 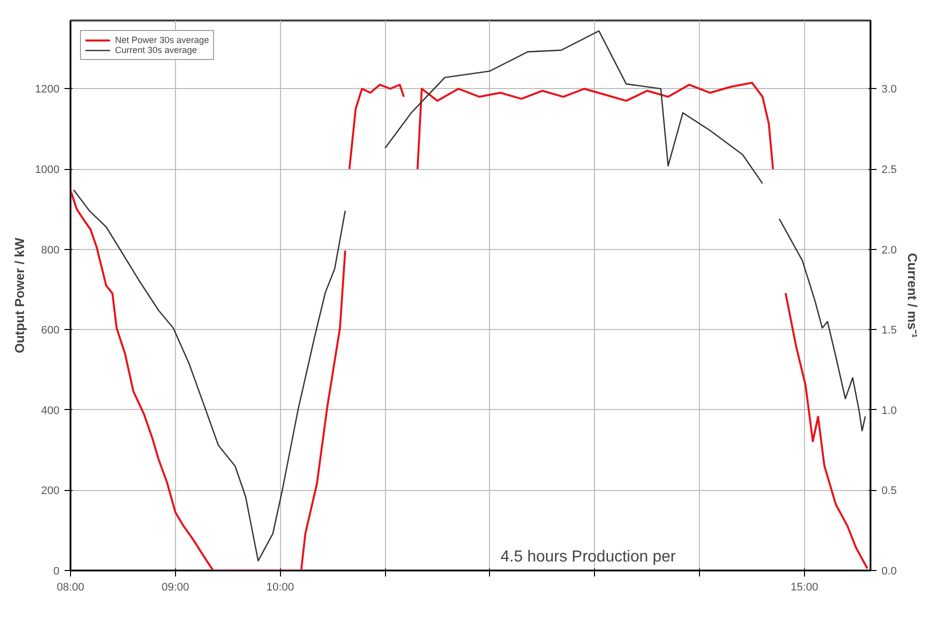 I want to click on x-tick-label: 10:00, so click(x=280, y=588).